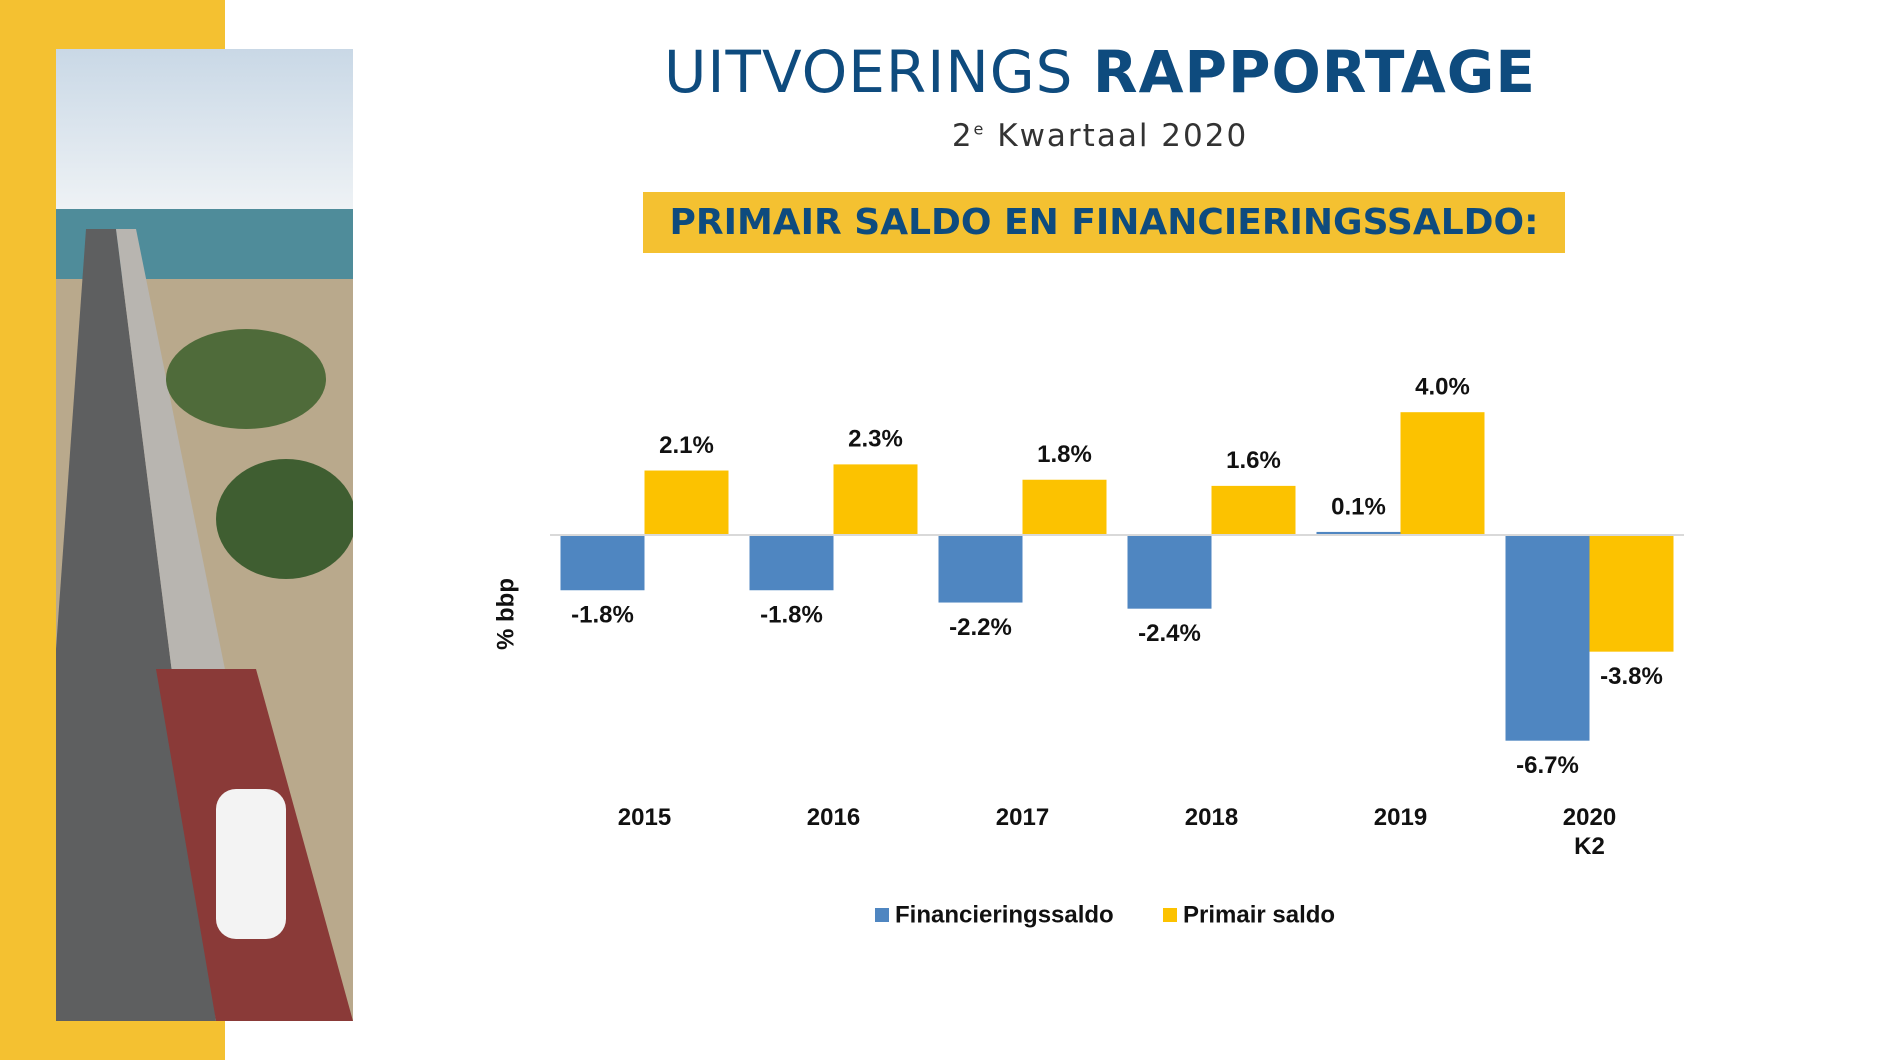  Describe the element at coordinates (1004, 914) in the screenshot. I see `legend-label: Financieringssaldo` at that location.